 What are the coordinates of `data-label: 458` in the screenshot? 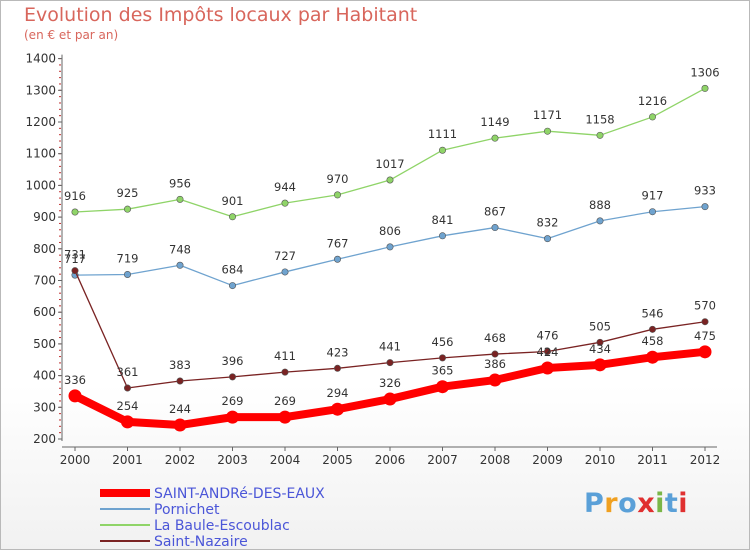 It's located at (653, 341).